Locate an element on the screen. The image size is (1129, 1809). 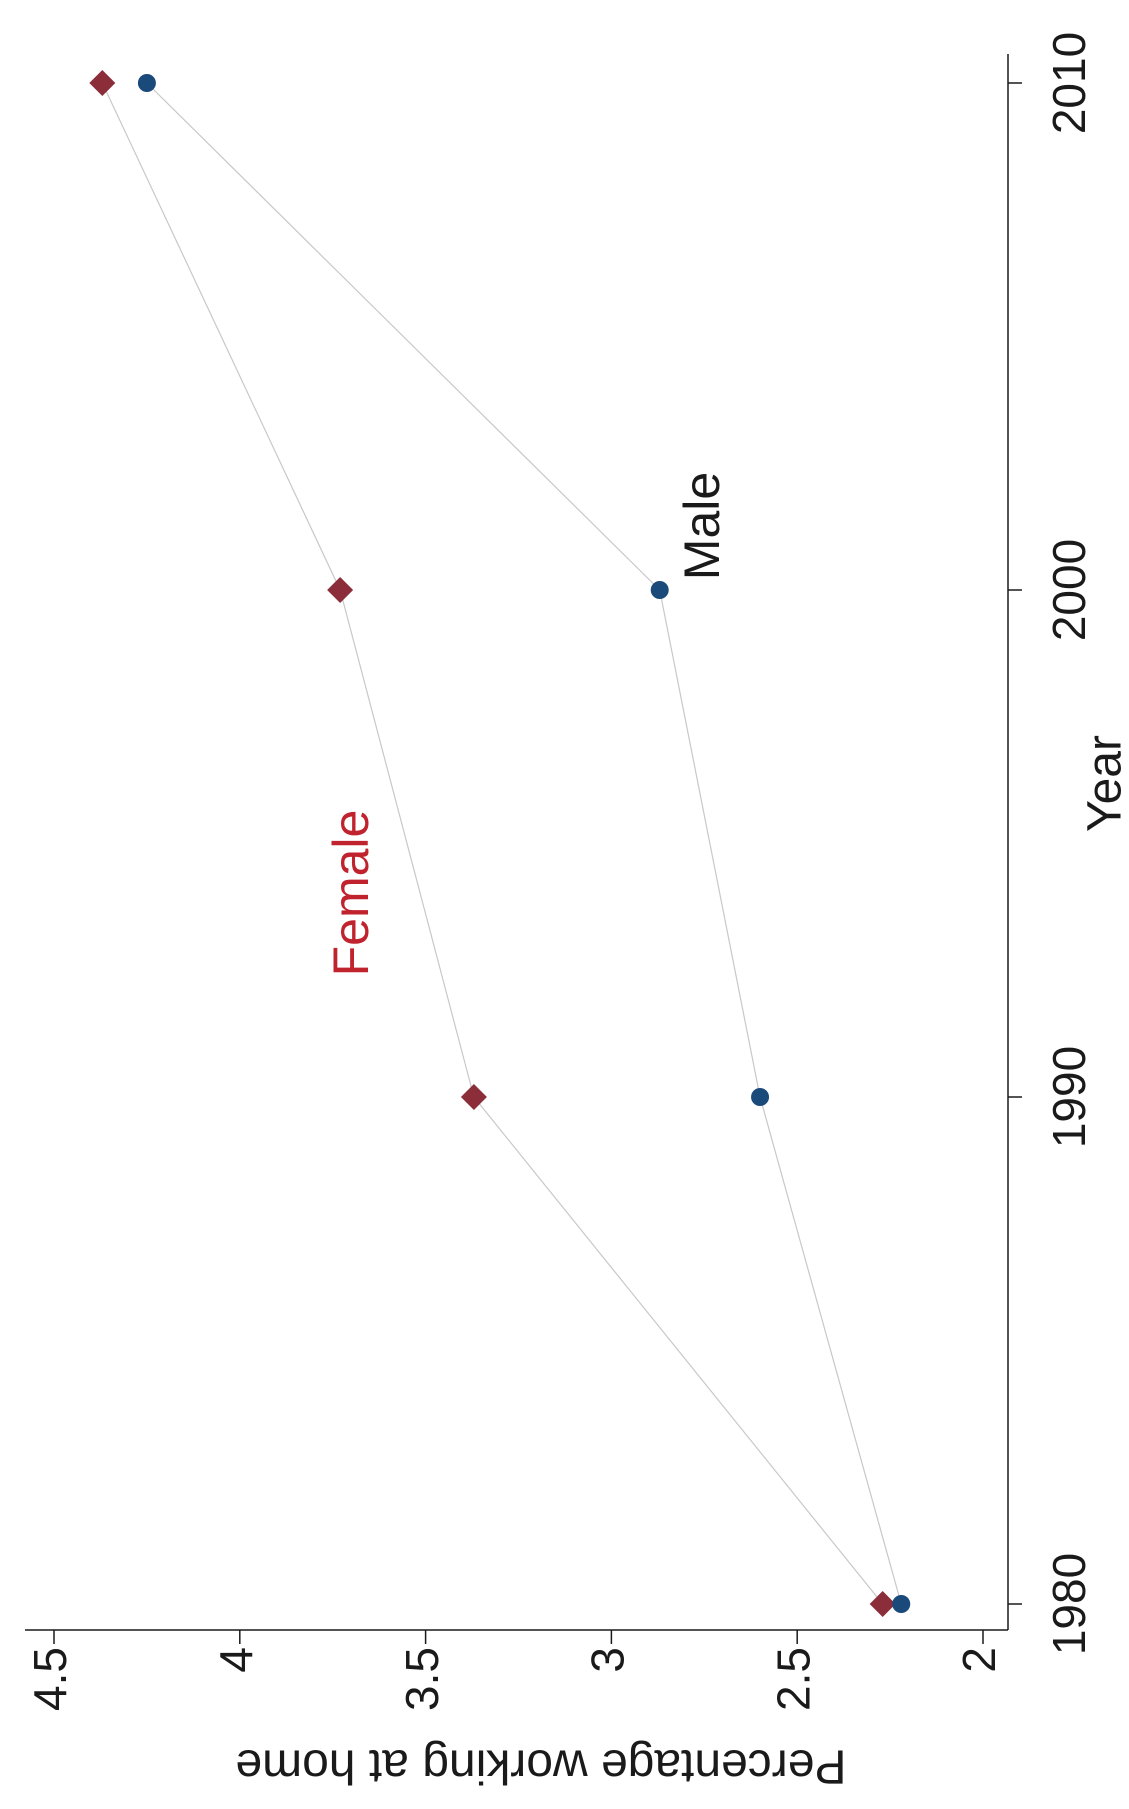
y-axis-title: Percentage working at home is located at coordinates (540, 1765).